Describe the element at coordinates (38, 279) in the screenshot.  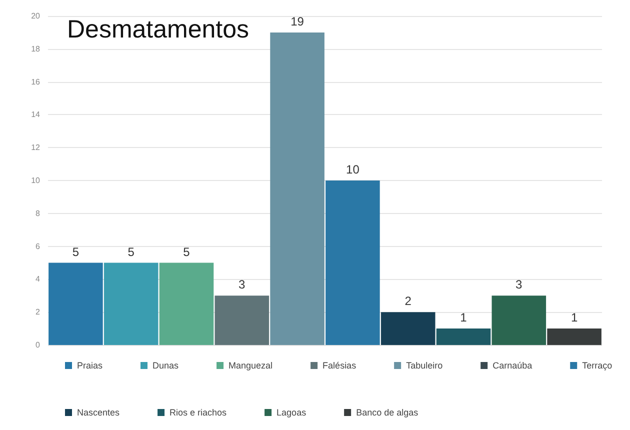
I see `y-tick-label: 4` at that location.